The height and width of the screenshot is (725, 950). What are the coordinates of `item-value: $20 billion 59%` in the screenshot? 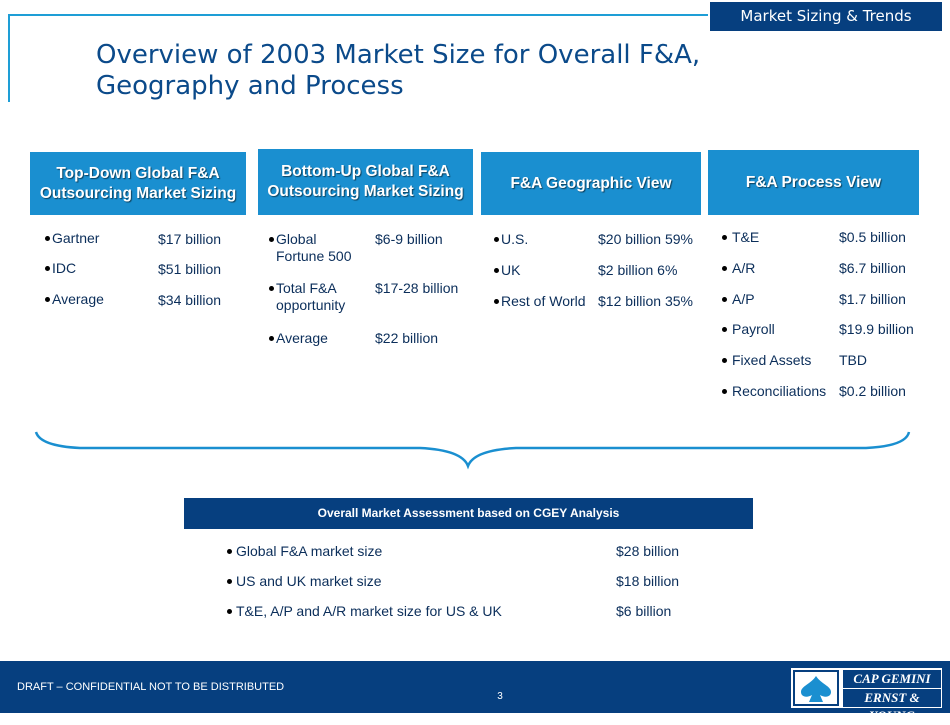 It's located at (645, 239).